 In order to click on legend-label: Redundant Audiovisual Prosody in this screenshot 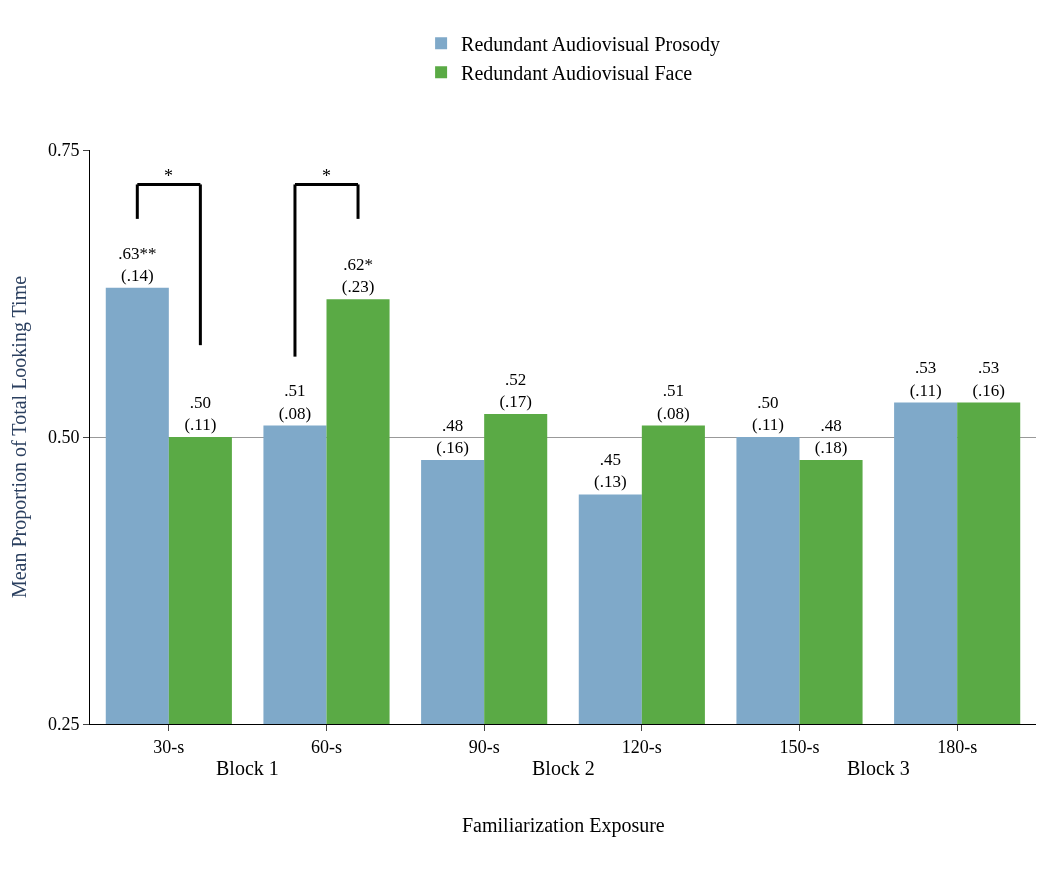, I will do `click(590, 45)`.